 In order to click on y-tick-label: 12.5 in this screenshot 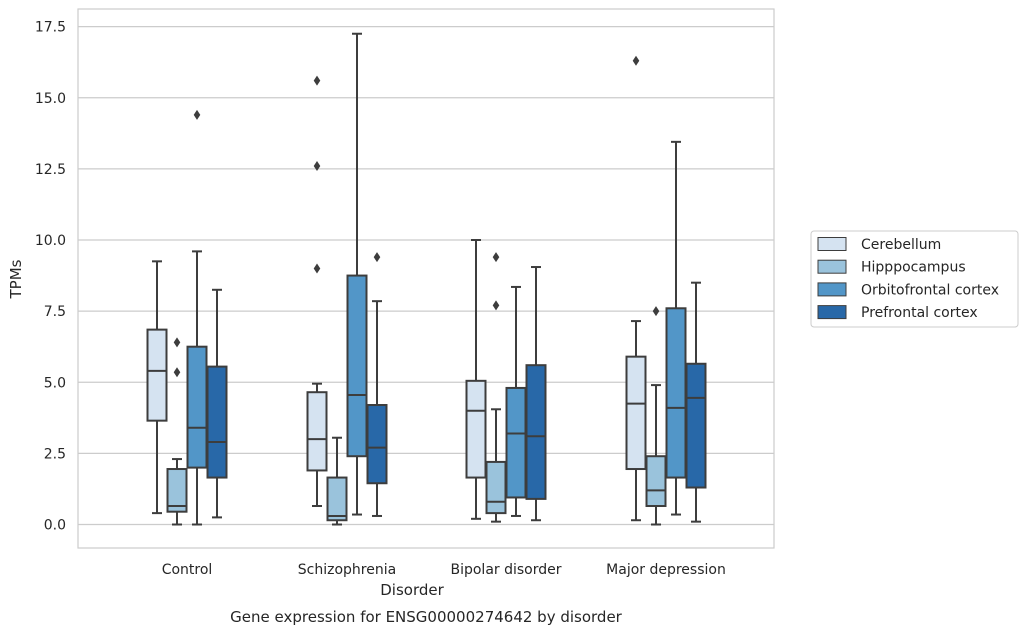, I will do `click(50, 170)`.